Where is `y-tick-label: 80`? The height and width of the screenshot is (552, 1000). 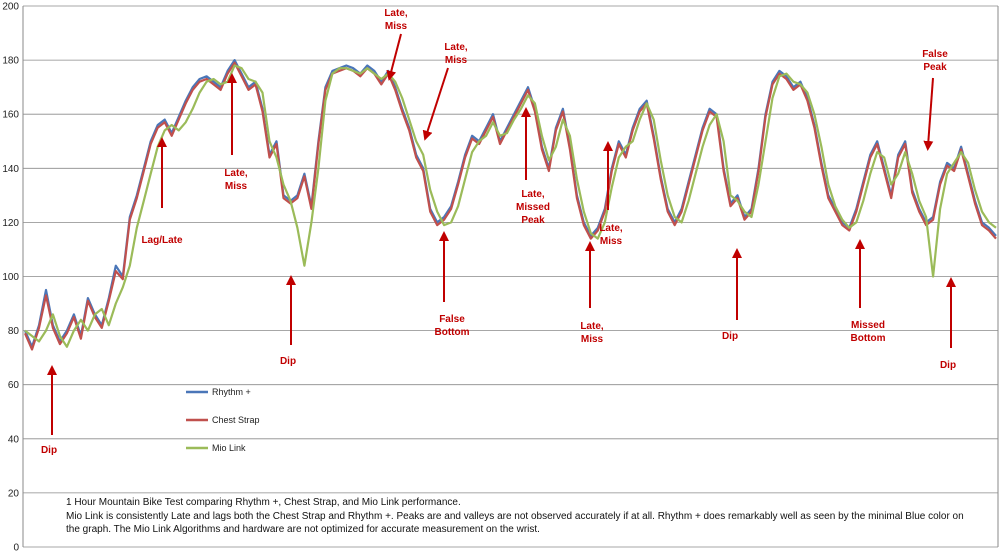 y-tick-label: 80 is located at coordinates (14, 331).